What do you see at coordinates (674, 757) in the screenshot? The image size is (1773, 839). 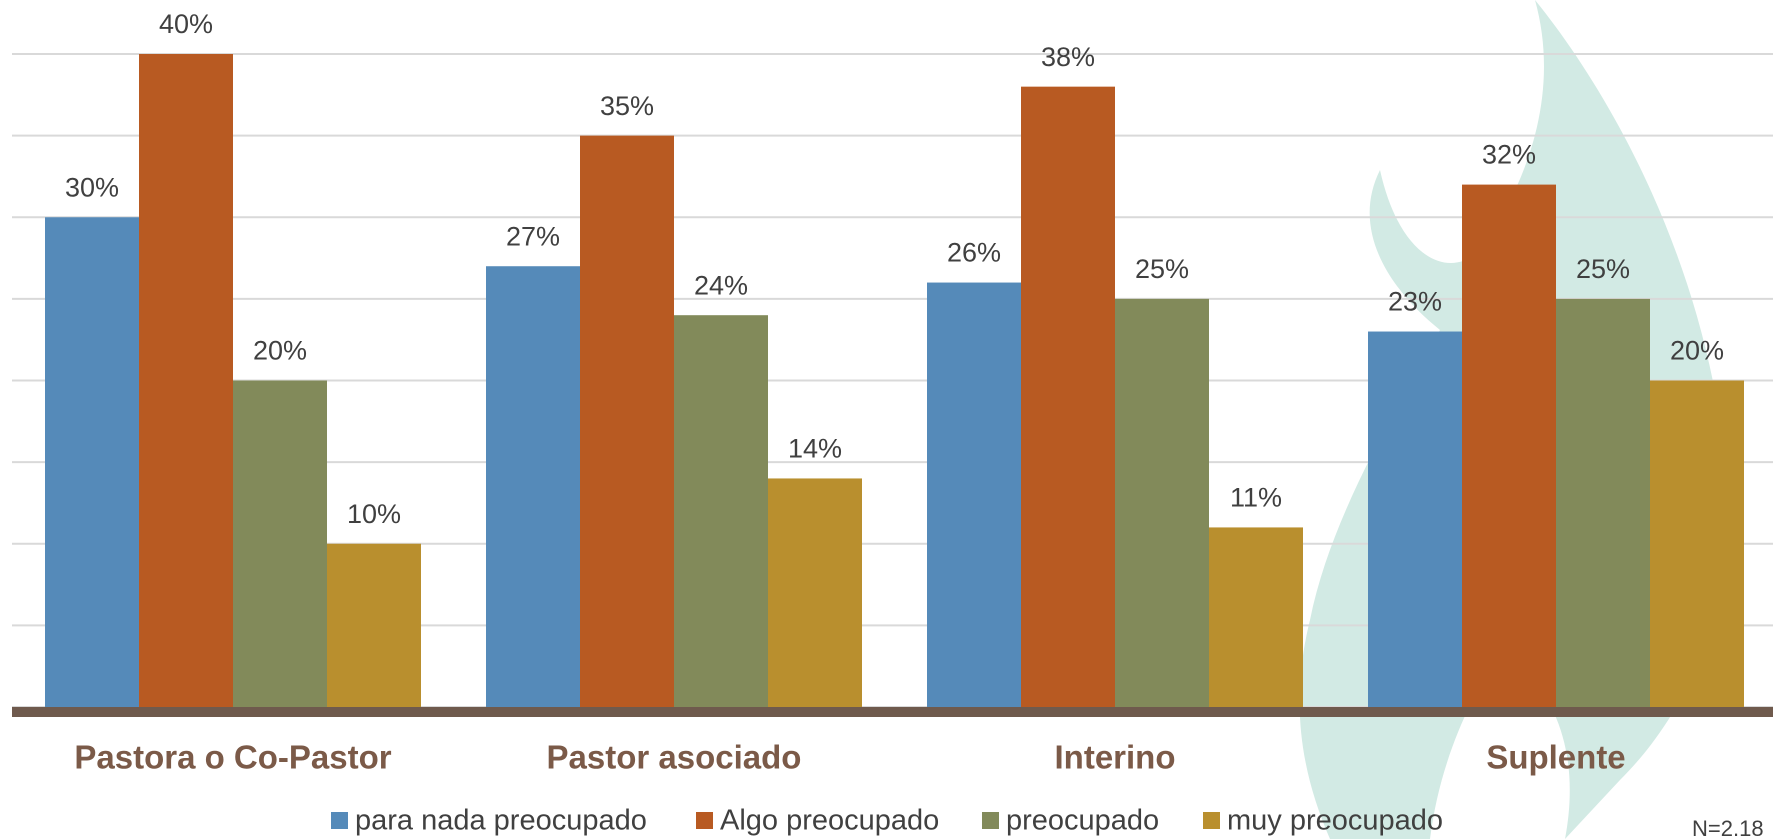 I see `x-tick-label: Pastor asociado` at bounding box center [674, 757].